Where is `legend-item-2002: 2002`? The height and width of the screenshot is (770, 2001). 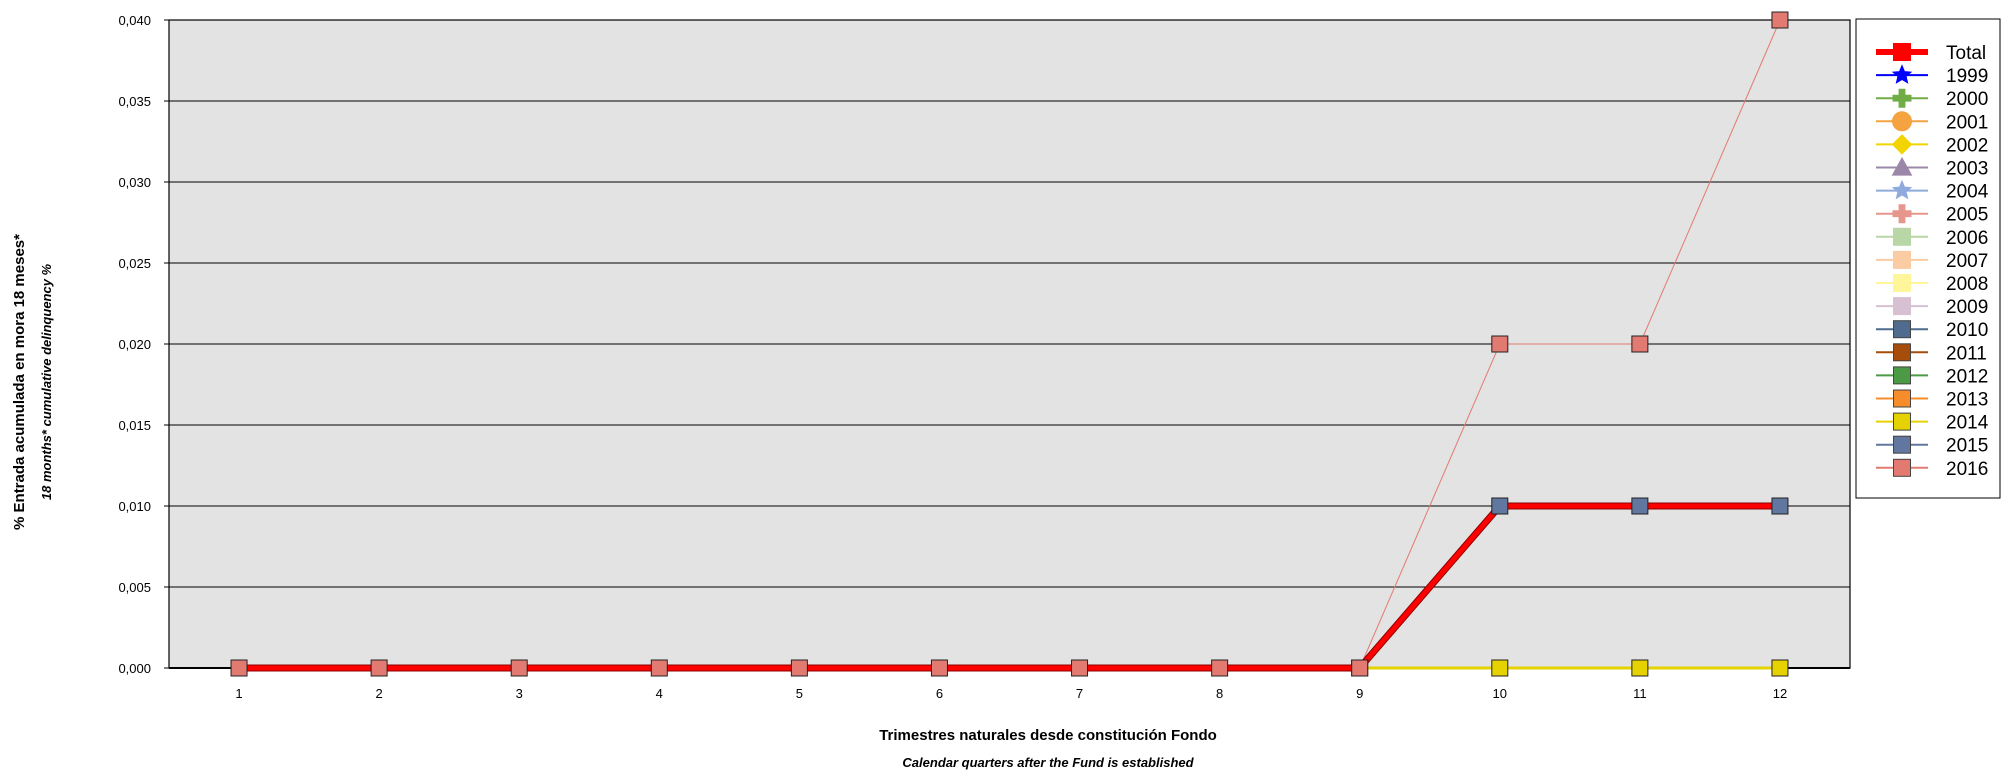 legend-item-2002: 2002 is located at coordinates (1932, 145).